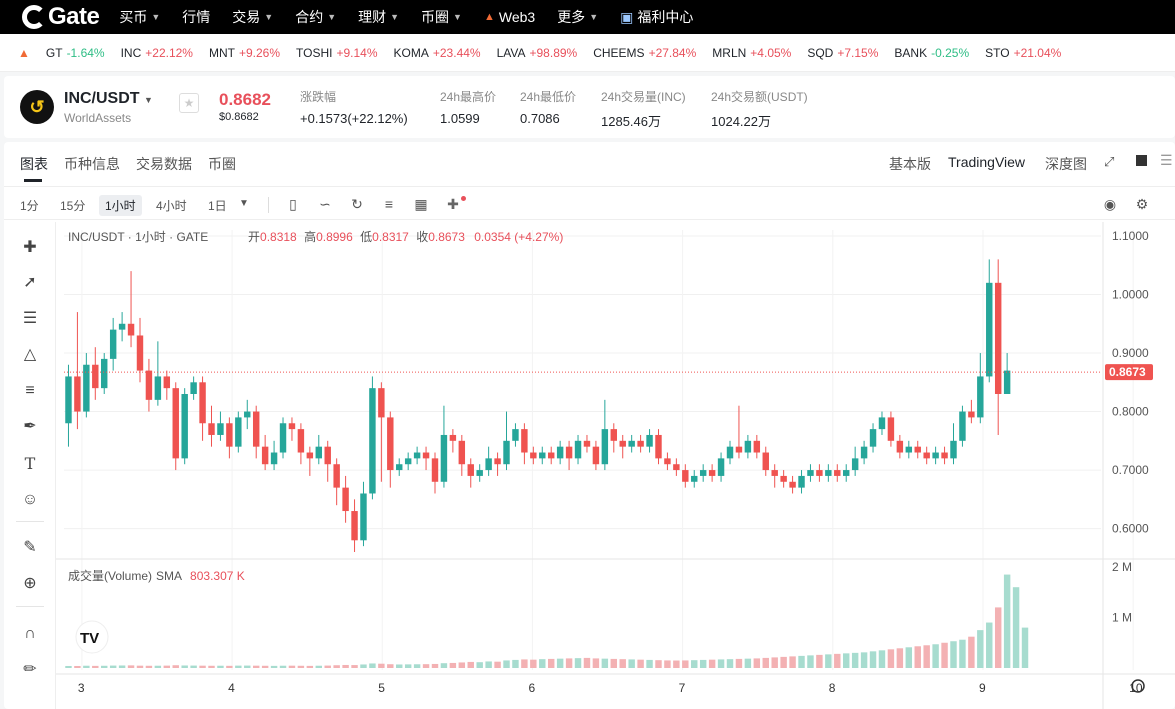  What do you see at coordinates (752, 52) in the screenshot?
I see `ticker-item: MRLN +4.05%` at bounding box center [752, 52].